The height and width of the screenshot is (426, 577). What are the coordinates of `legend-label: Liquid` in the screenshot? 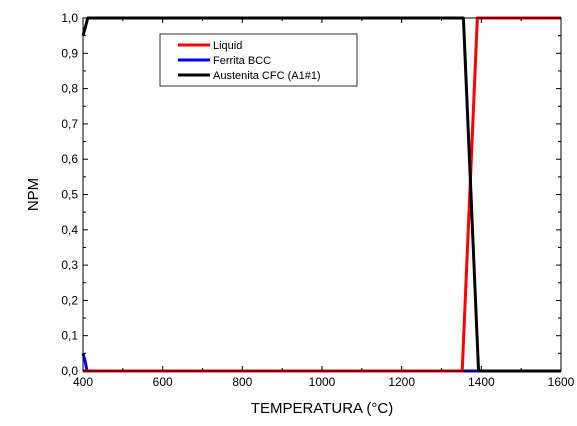 It's located at (227, 46).